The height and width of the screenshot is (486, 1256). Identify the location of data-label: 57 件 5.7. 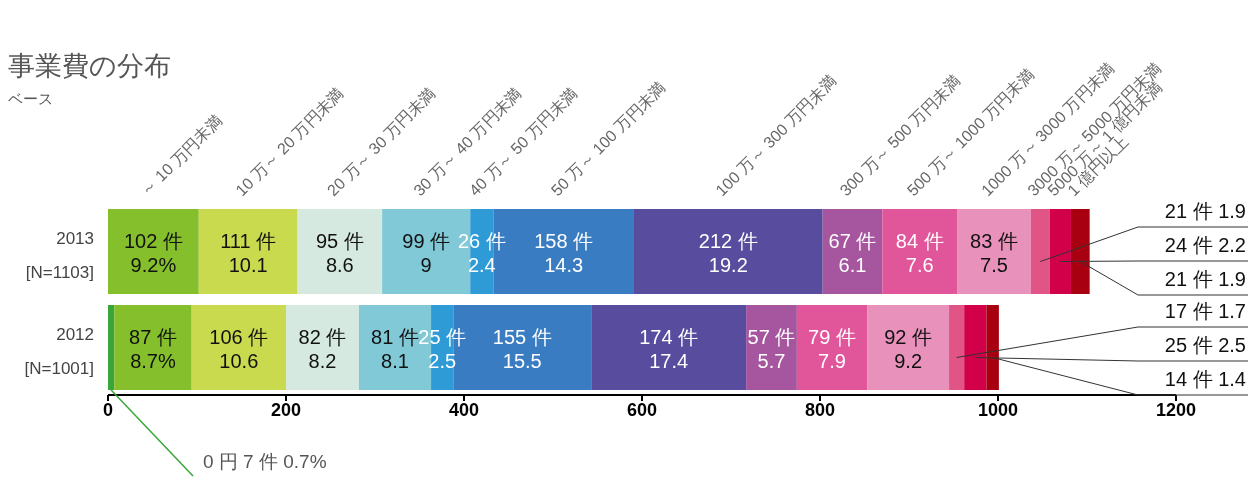
(771, 348).